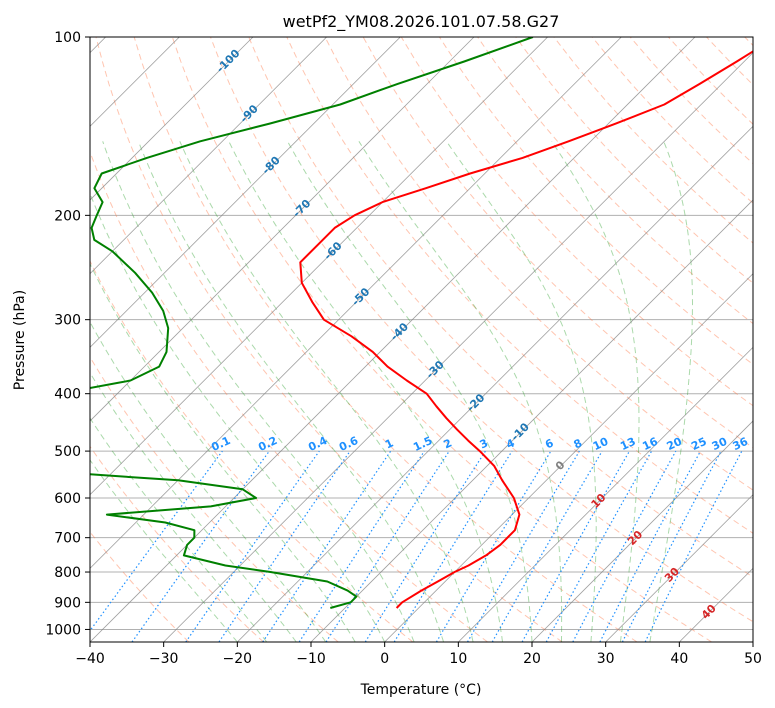  I want to click on y-tick-label-800: 800, so click(67, 573).